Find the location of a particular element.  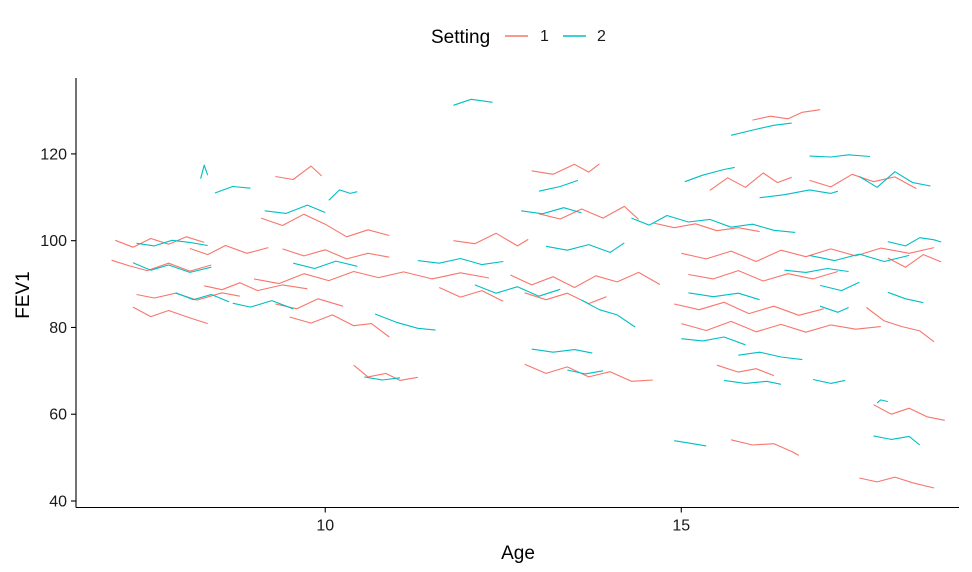

x-axis-title: Age is located at coordinates (518, 553).